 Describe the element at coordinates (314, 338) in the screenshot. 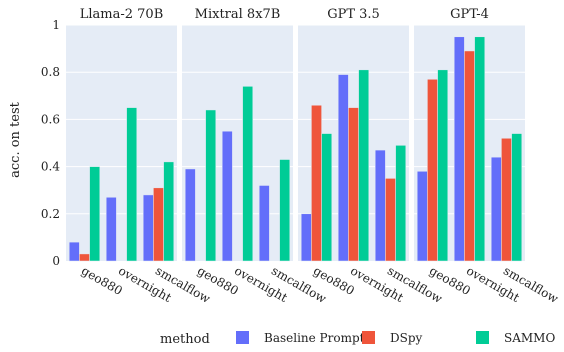

I see `legend-label-baseline-prompt: Baseline Prompt` at that location.